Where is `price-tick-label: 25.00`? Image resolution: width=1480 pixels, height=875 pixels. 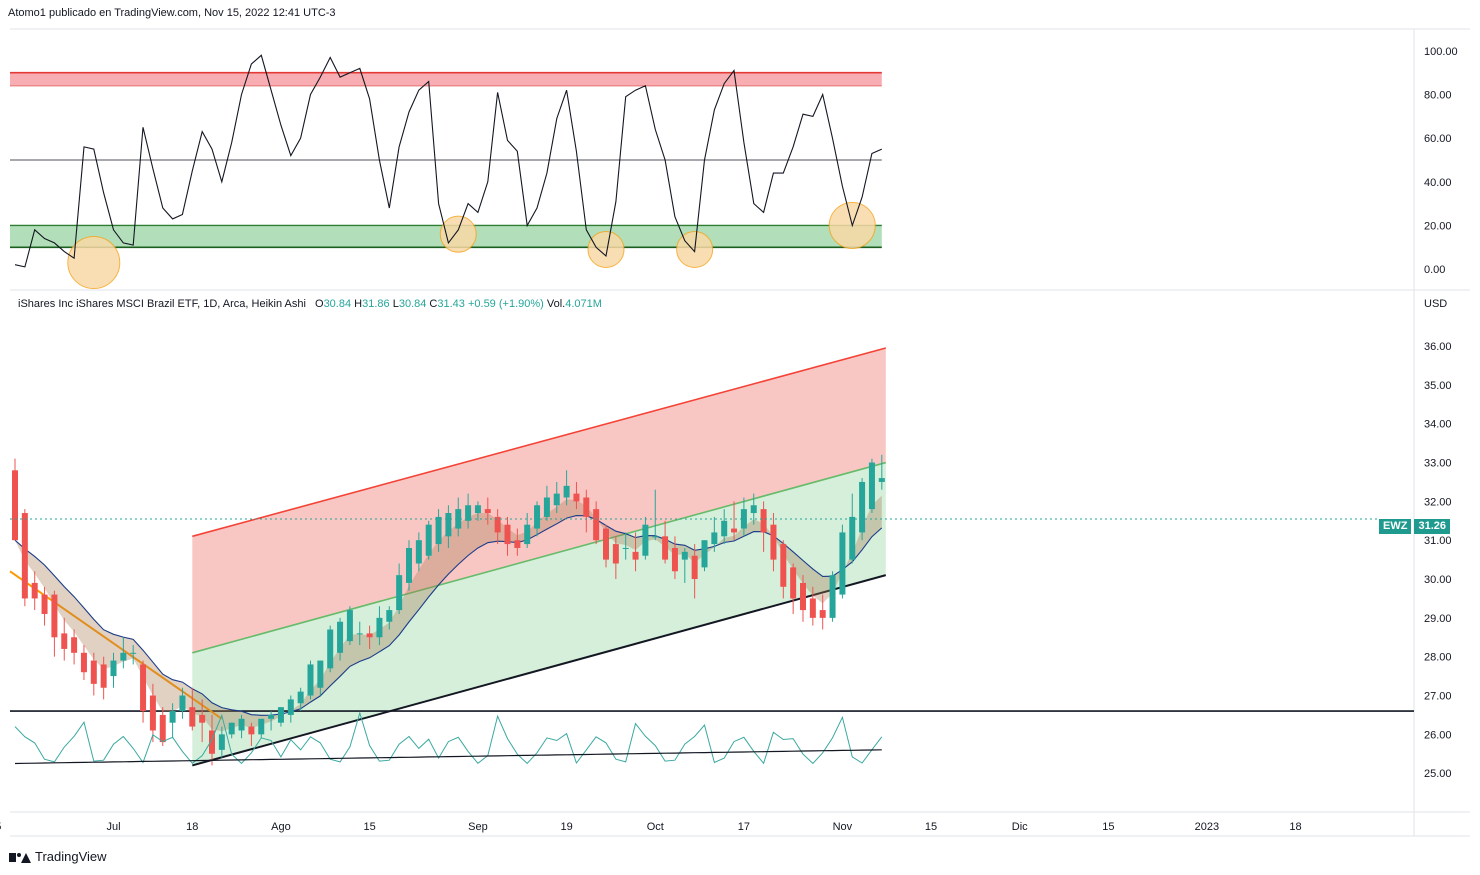
price-tick-label: 25.00 is located at coordinates (1438, 774).